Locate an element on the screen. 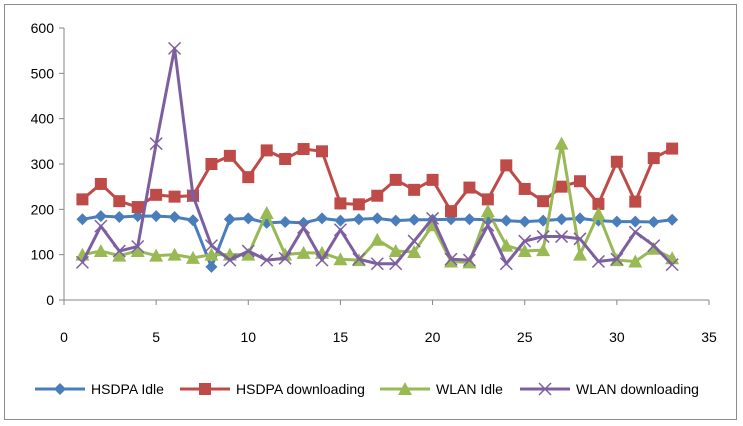  x-tick-label: 20 is located at coordinates (433, 337).